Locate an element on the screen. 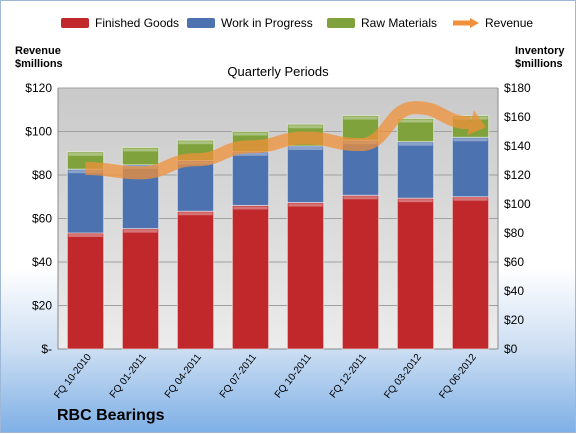 Image resolution: width=576 pixels, height=434 pixels. right-tick-label: $160 is located at coordinates (517, 117).